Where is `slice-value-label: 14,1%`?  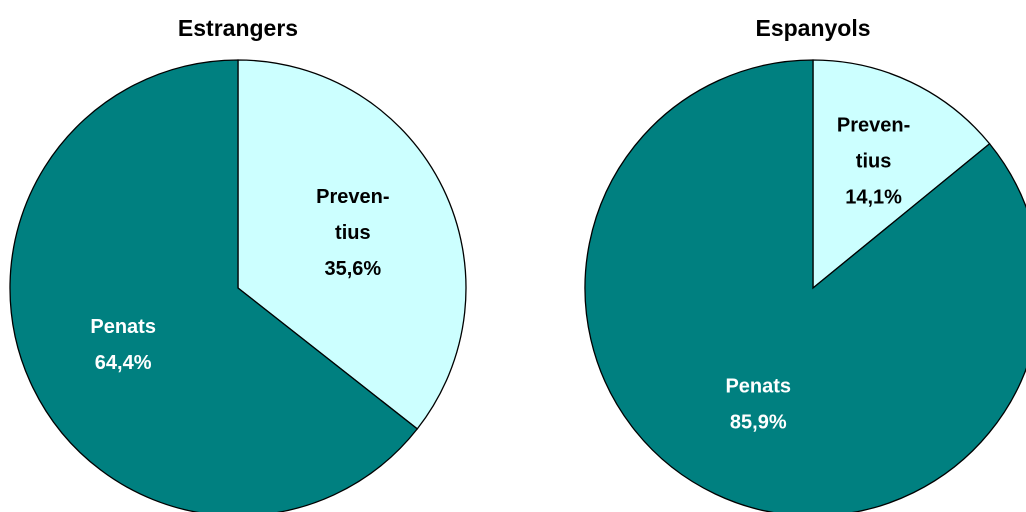 slice-value-label: 14,1% is located at coordinates (873, 197).